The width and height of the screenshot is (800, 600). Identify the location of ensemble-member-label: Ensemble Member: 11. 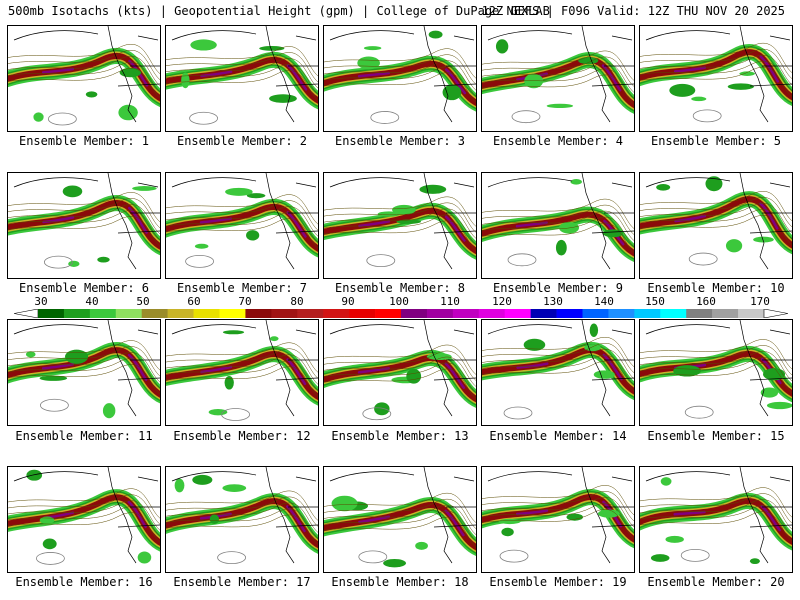
(84, 436).